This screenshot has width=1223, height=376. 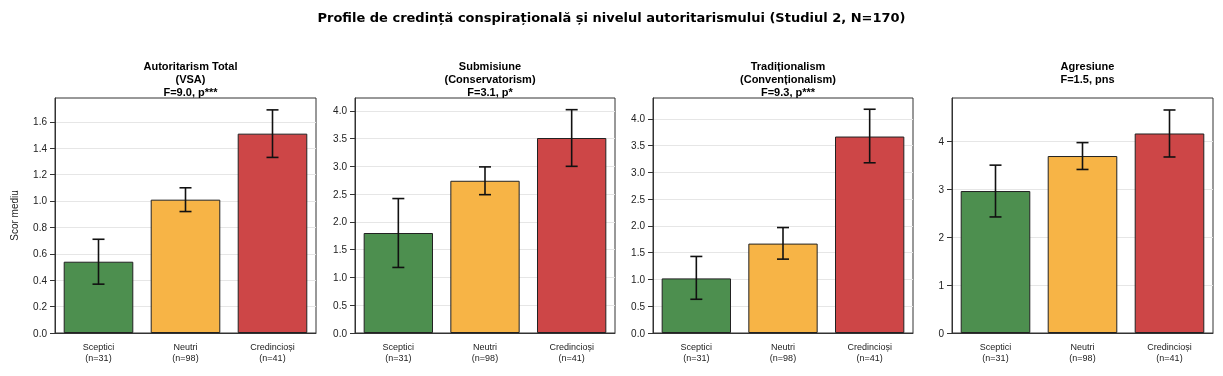 I want to click on chart-title: Agresiune F=1.5, pns, so click(x=1087, y=72).